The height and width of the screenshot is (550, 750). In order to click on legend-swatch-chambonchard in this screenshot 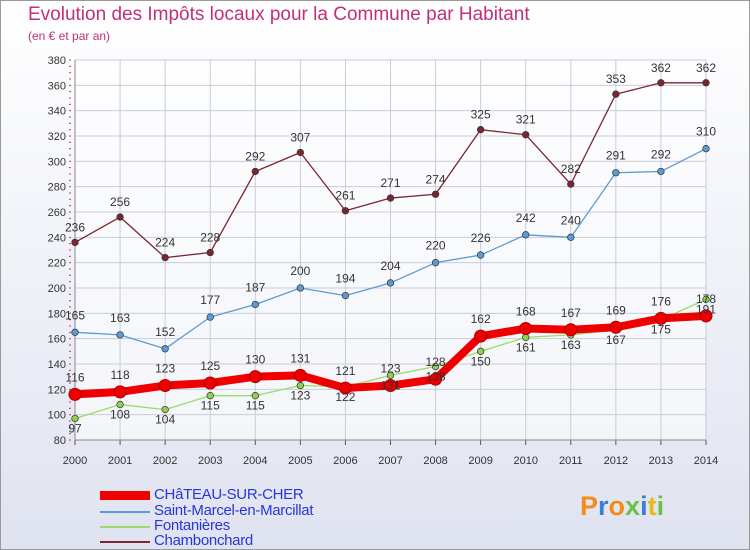, I will do `click(125, 542)`.